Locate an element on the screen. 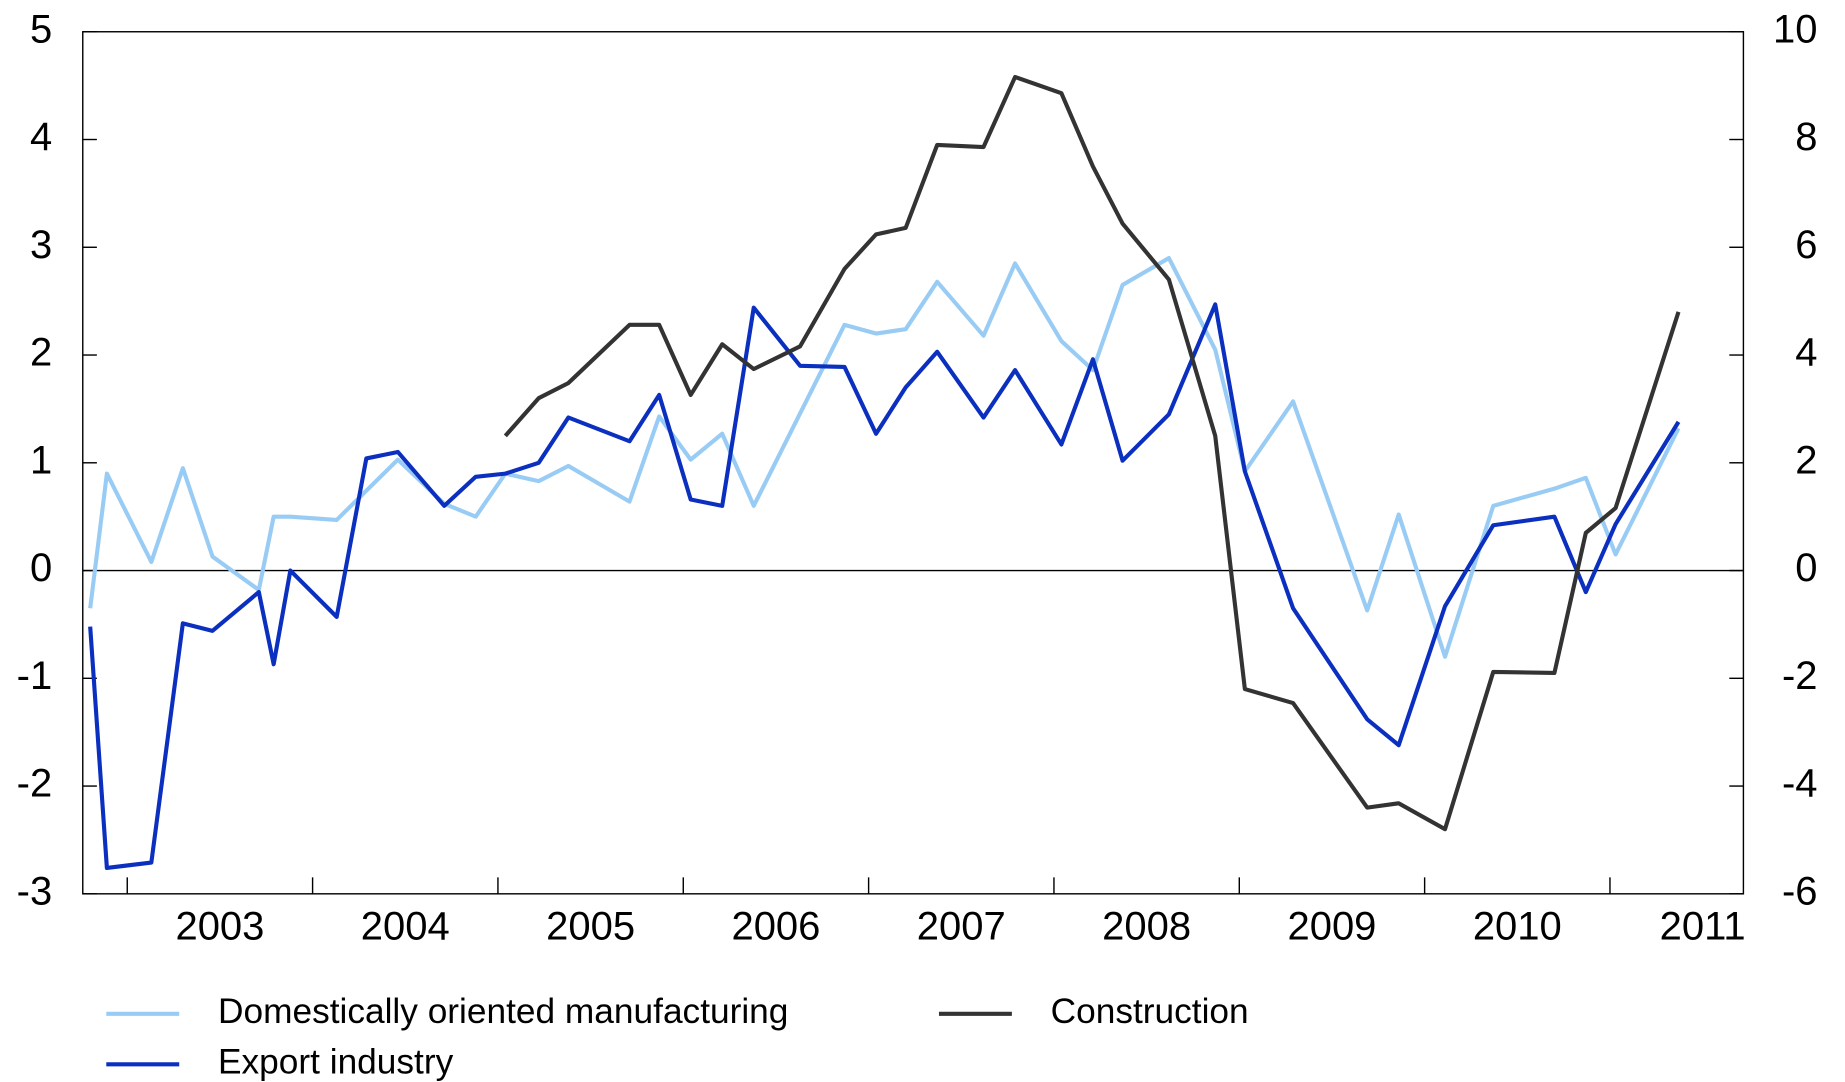 Image resolution: width=1845 pixels, height=1082 pixels. y-tick-label: 3 is located at coordinates (41, 245).